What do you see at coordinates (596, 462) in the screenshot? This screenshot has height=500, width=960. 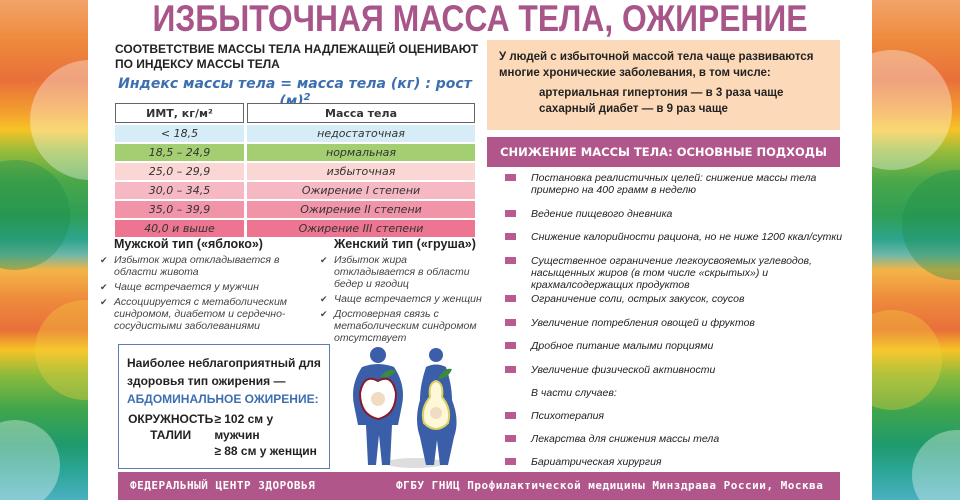 I see `list-item-text: Бариатрическая хирургия` at bounding box center [596, 462].